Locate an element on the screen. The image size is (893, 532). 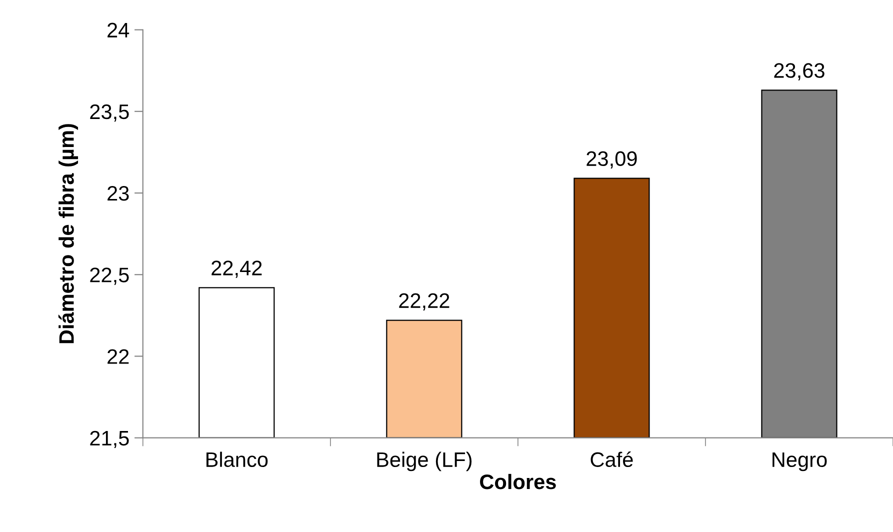
y-tick-label: 22,5 is located at coordinates (109, 276).